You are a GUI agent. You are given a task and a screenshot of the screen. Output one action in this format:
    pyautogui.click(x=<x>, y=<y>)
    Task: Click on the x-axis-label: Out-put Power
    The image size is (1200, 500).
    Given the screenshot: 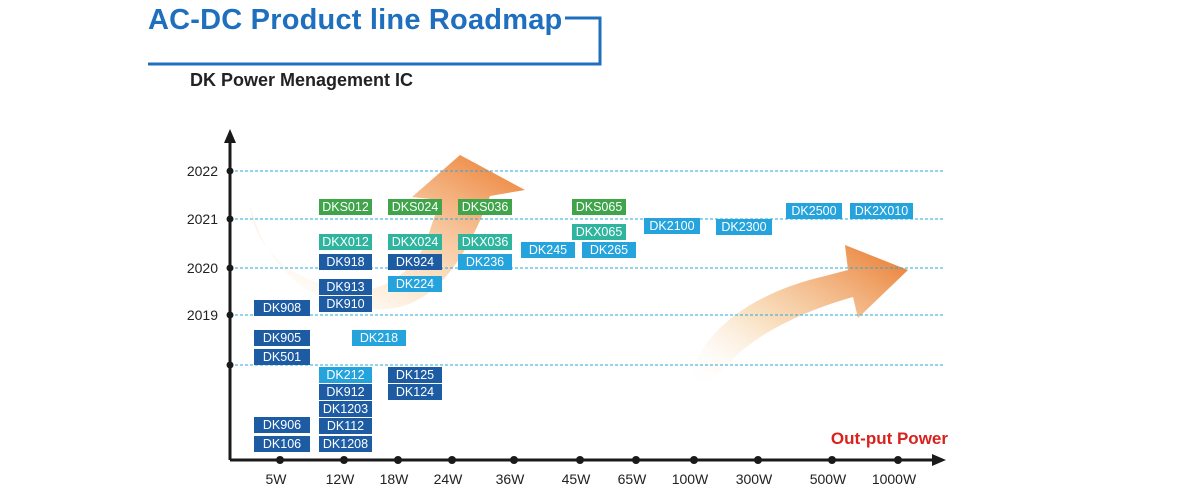 What is the action you would take?
    pyautogui.click(x=889, y=438)
    